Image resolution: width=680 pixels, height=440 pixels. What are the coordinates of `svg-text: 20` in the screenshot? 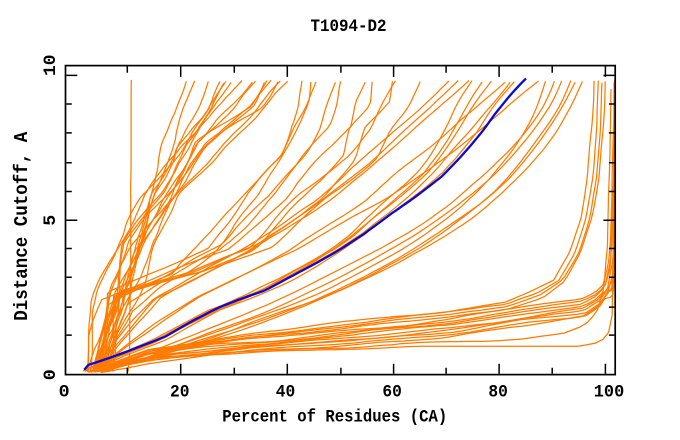 It's located at (180, 392).